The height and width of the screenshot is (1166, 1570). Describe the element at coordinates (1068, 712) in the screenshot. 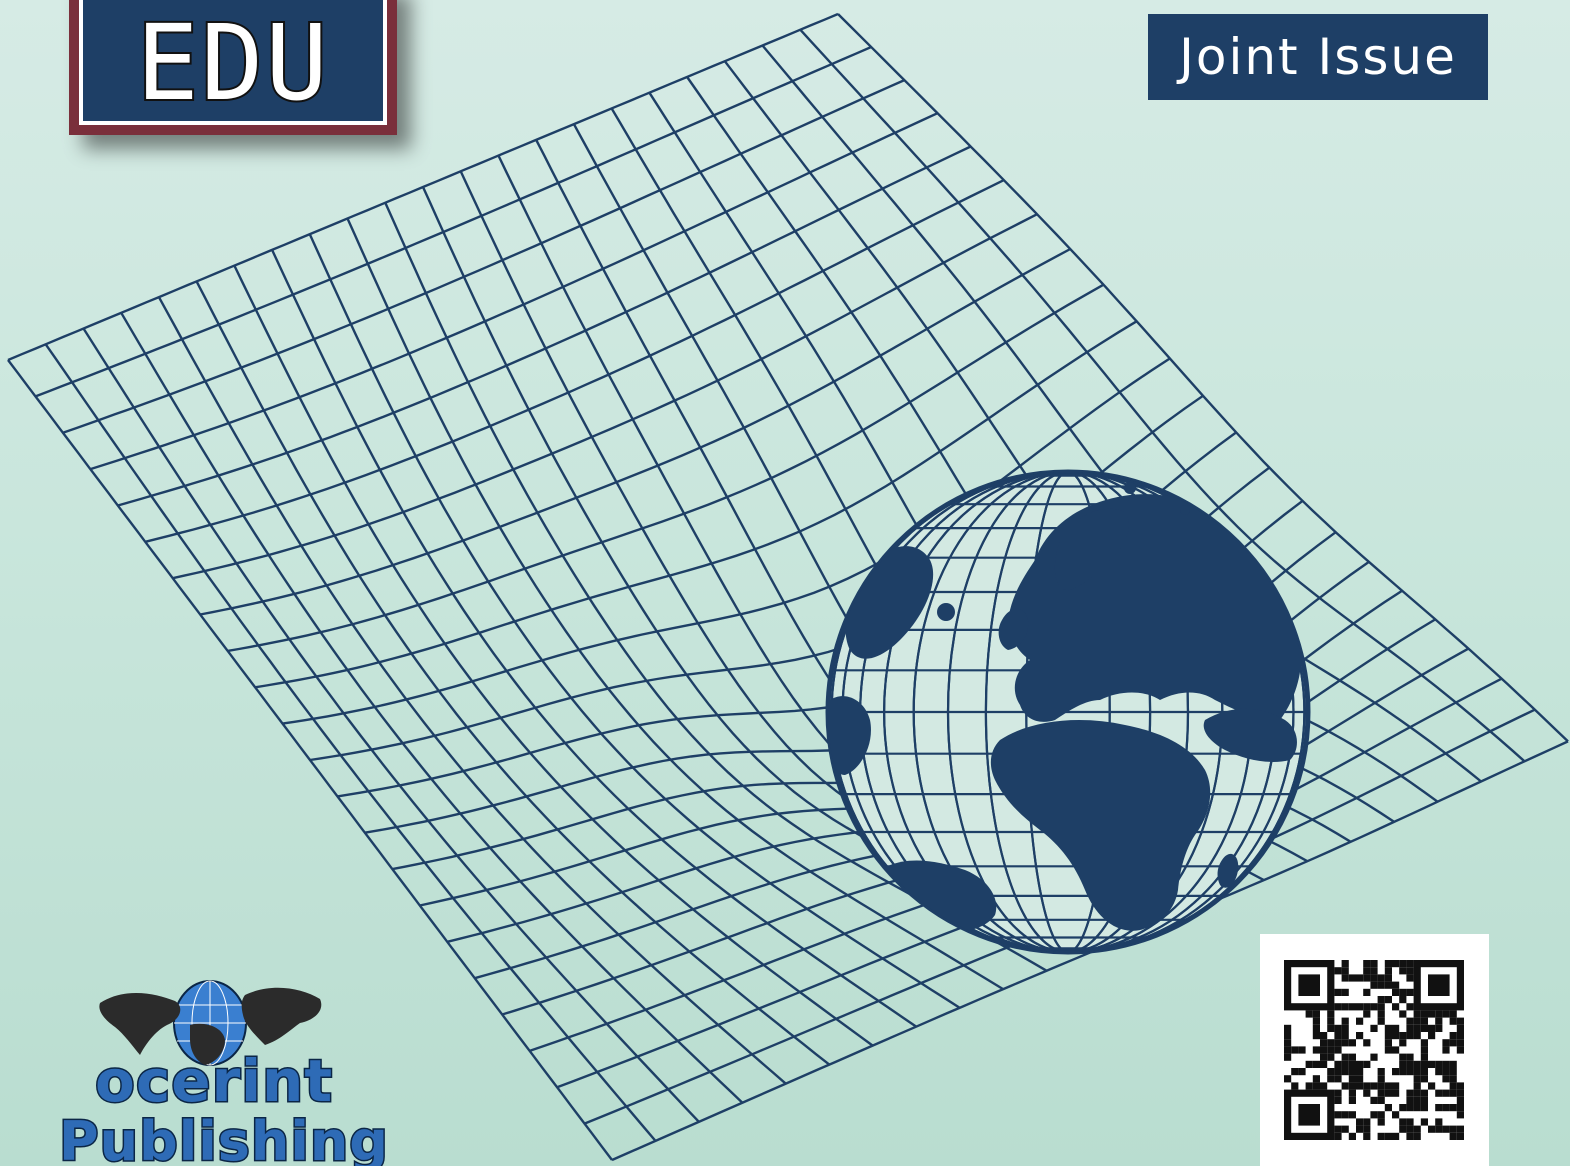

I see `globe-icon` at that location.